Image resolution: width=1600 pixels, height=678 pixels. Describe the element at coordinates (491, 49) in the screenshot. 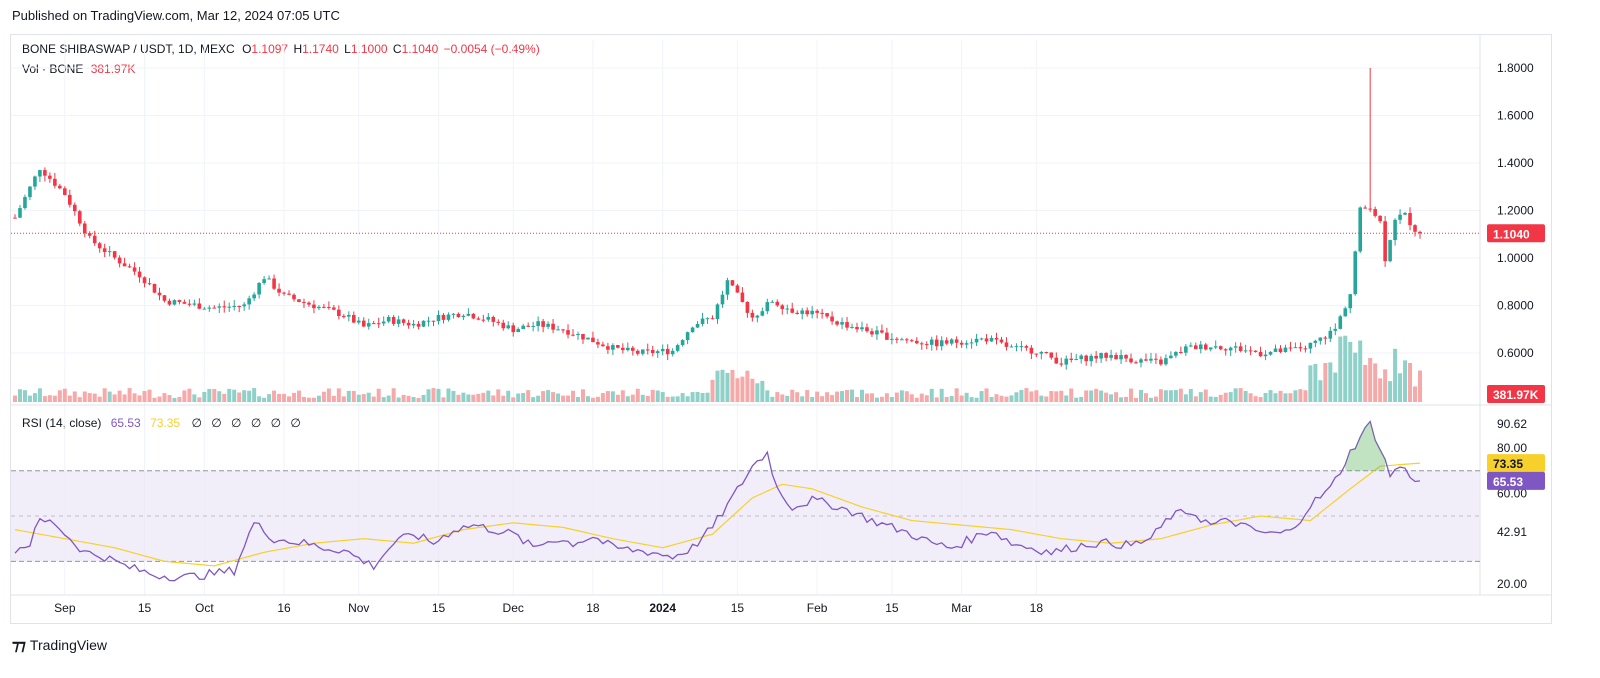

I see `change-value: −0.0054 (−0.49%)` at that location.